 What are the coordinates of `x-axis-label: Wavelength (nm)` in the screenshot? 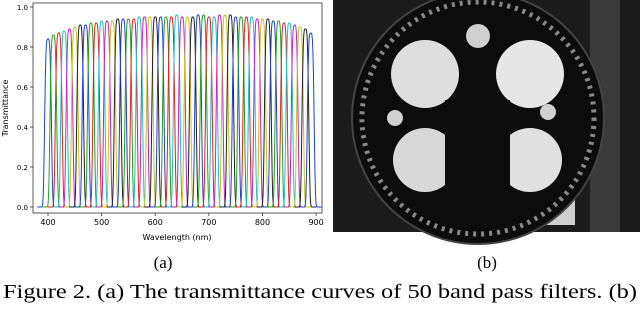 It's located at (176, 237).